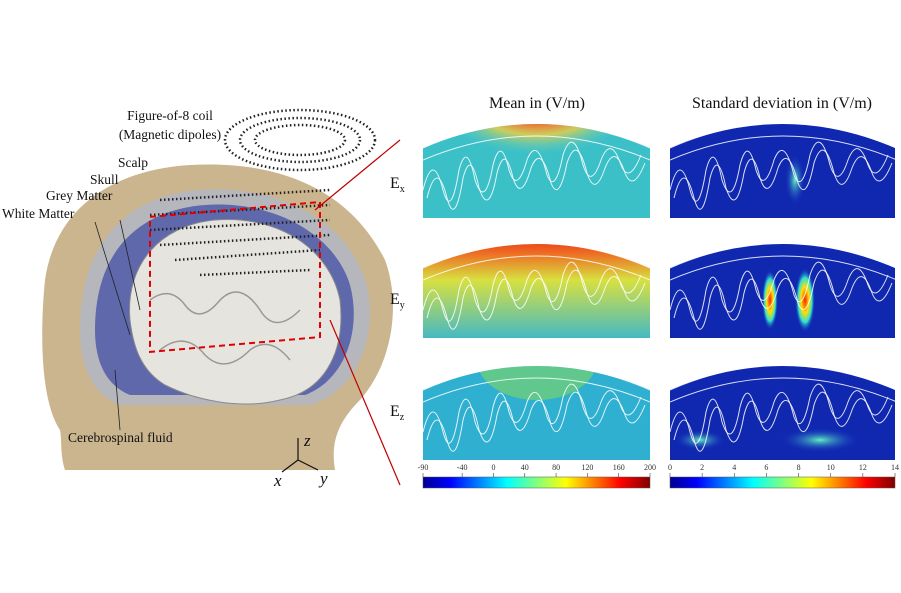  What do you see at coordinates (323, 478) in the screenshot?
I see `axis-label: y` at bounding box center [323, 478].